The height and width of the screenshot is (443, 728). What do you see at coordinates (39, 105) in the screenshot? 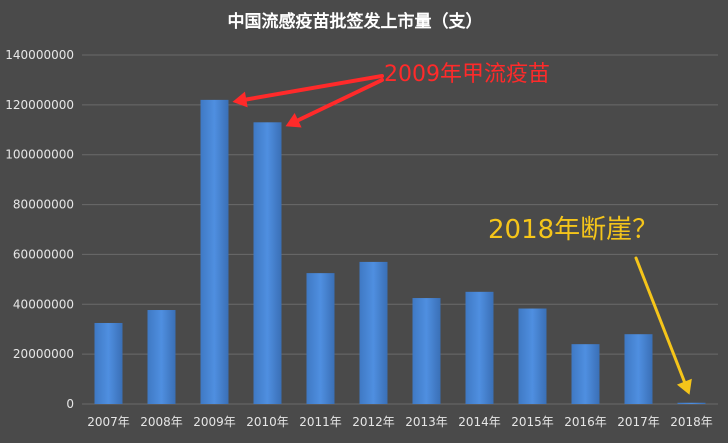
I see `y-tick-label: 120000000` at bounding box center [39, 105].